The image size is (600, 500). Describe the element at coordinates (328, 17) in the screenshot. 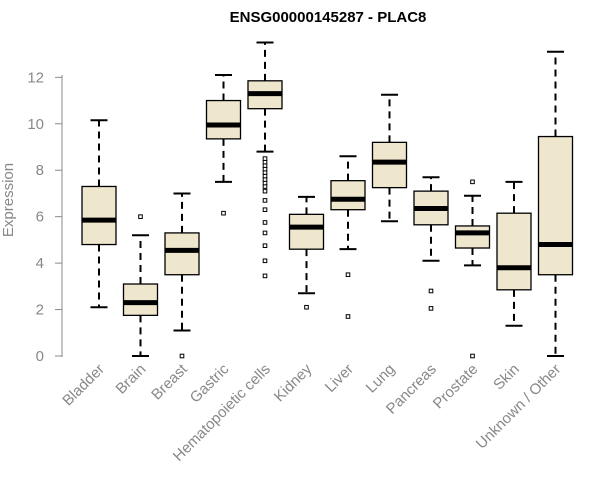

I see `chart-title: ENSG00000145287 - PLAC8` at that location.